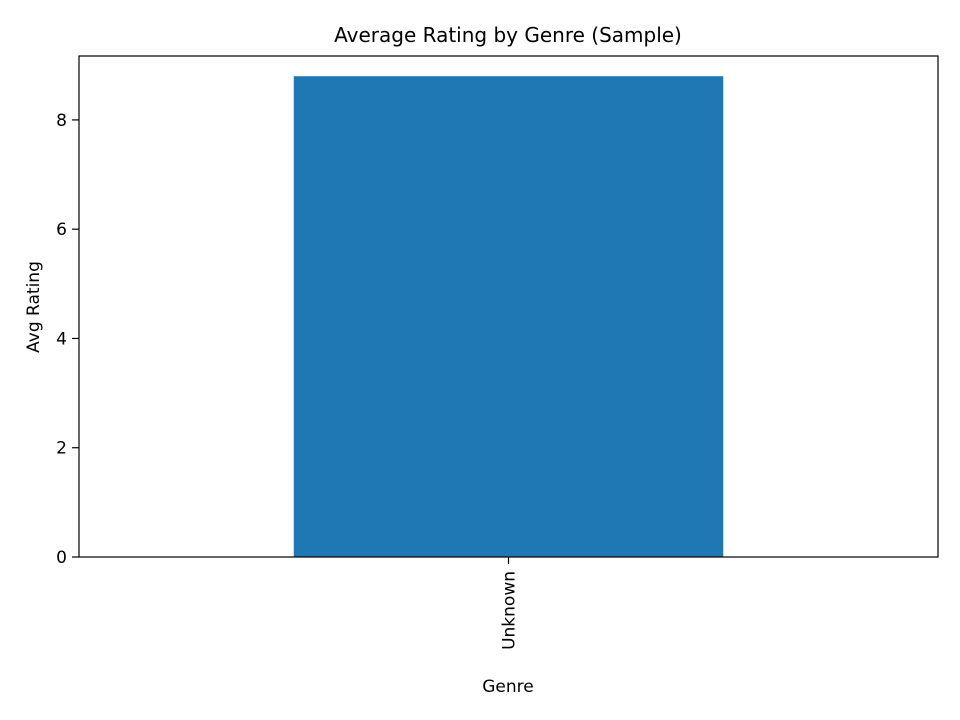  Describe the element at coordinates (510, 610) in the screenshot. I see `x-tick-label: Unknown` at that location.